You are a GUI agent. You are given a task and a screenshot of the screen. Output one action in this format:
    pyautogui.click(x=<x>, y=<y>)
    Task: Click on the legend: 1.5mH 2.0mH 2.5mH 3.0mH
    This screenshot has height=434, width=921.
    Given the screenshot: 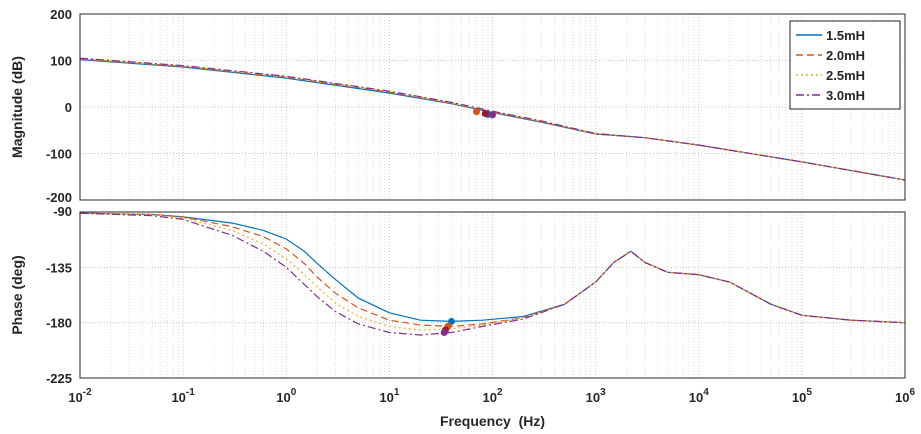 What is the action you would take?
    pyautogui.click(x=845, y=65)
    